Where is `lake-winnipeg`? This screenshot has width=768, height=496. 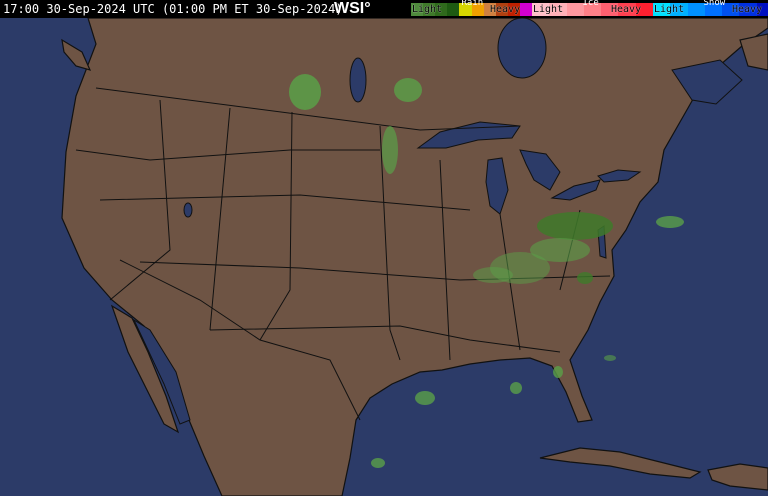
lake-winnipeg is located at coordinates (358, 80).